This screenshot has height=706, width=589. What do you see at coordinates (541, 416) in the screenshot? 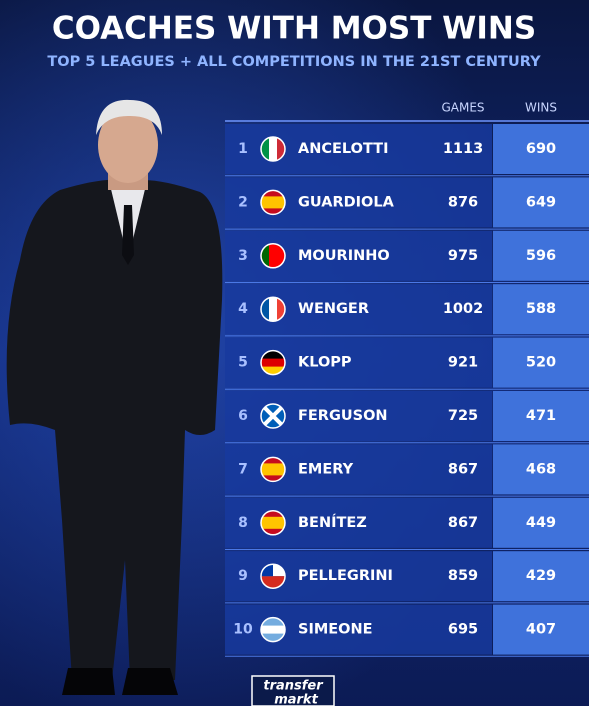
I see `wins: 471` at bounding box center [541, 416].